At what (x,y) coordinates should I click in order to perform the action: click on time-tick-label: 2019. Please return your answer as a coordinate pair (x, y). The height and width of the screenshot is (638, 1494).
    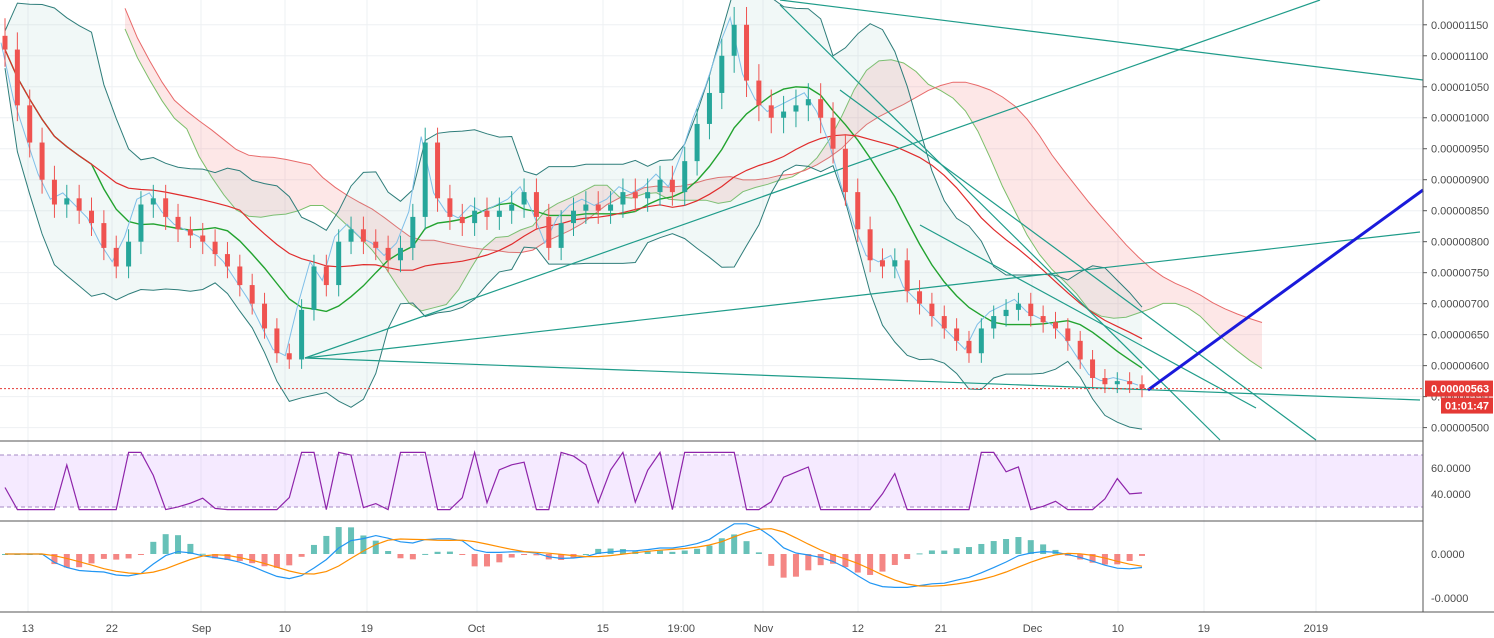
    Looking at the image, I should click on (1316, 629).